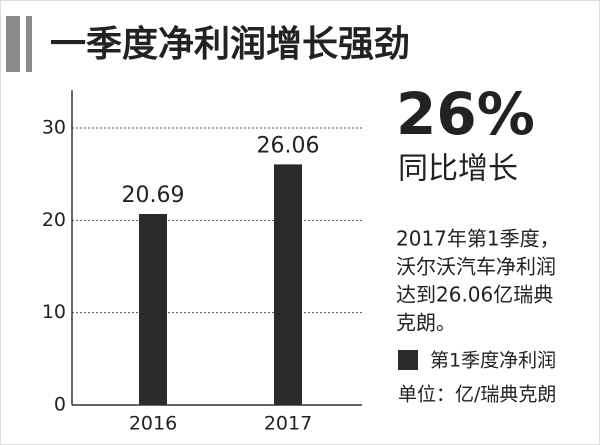  Describe the element at coordinates (408, 360) in the screenshot. I see `legend-swatch` at that location.